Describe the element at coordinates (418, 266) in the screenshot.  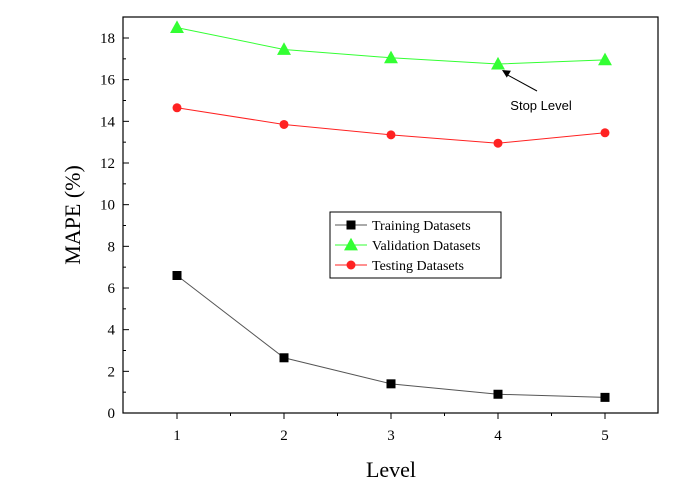
I see `legend-label: Testing Datasets` at that location.